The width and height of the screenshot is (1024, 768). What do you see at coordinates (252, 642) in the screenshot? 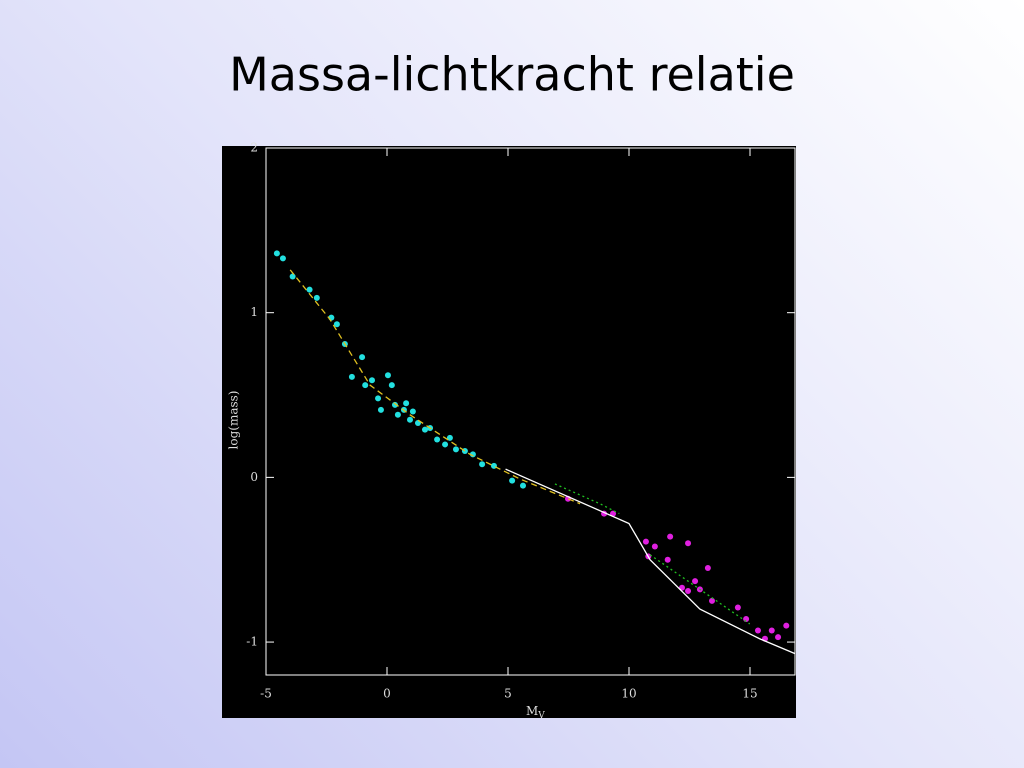
I see `y-tick-label: -1` at bounding box center [252, 642].